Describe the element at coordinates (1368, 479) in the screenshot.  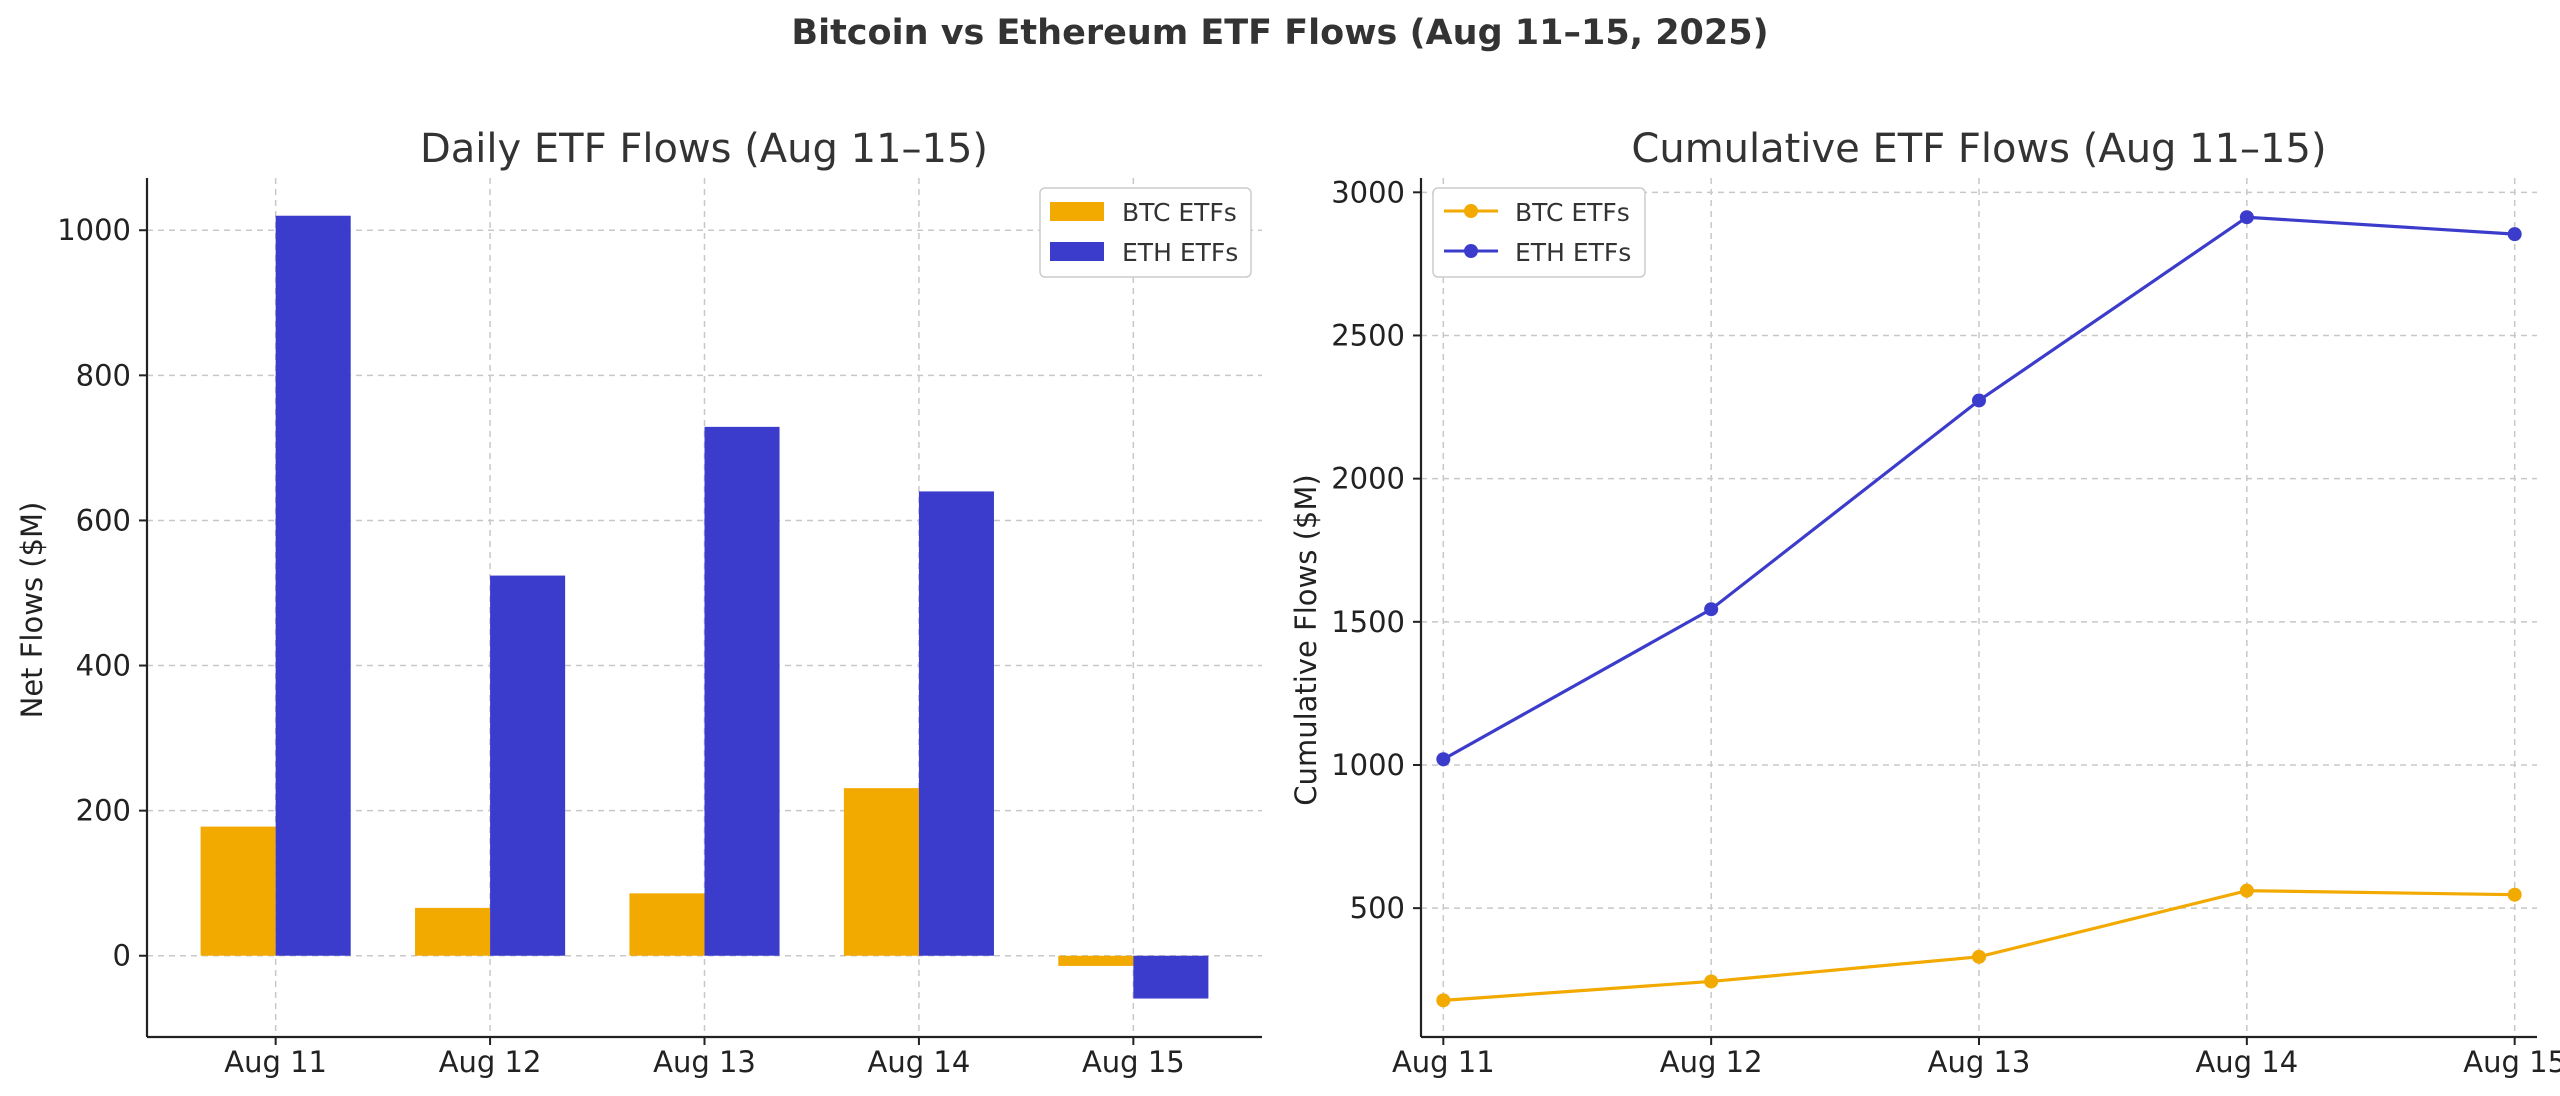
I see `cumulative-y-tick-label: 2000` at that location.